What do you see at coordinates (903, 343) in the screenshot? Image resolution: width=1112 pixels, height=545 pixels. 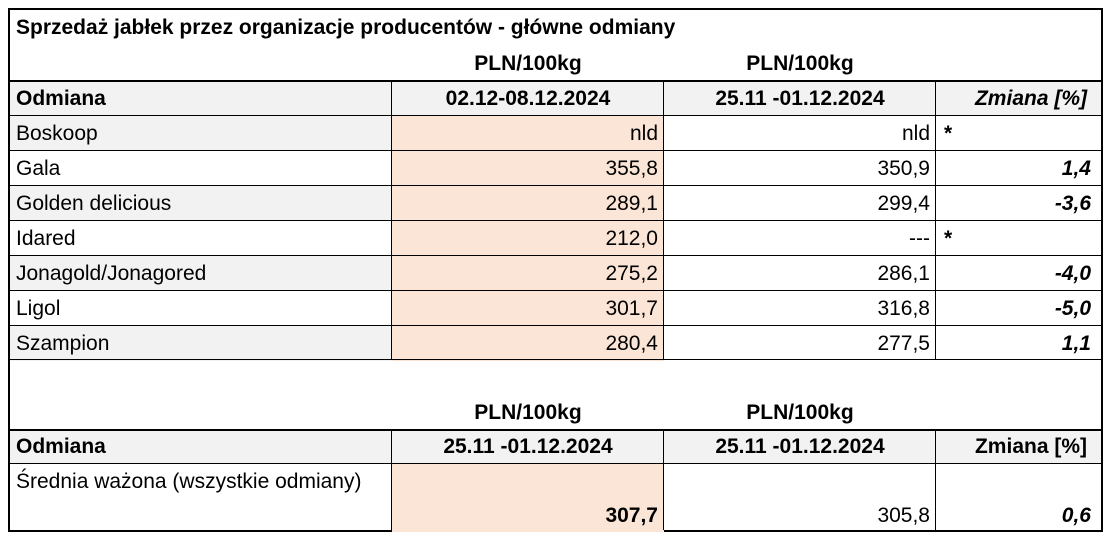 I see `previous-price: 277,5` at bounding box center [903, 343].